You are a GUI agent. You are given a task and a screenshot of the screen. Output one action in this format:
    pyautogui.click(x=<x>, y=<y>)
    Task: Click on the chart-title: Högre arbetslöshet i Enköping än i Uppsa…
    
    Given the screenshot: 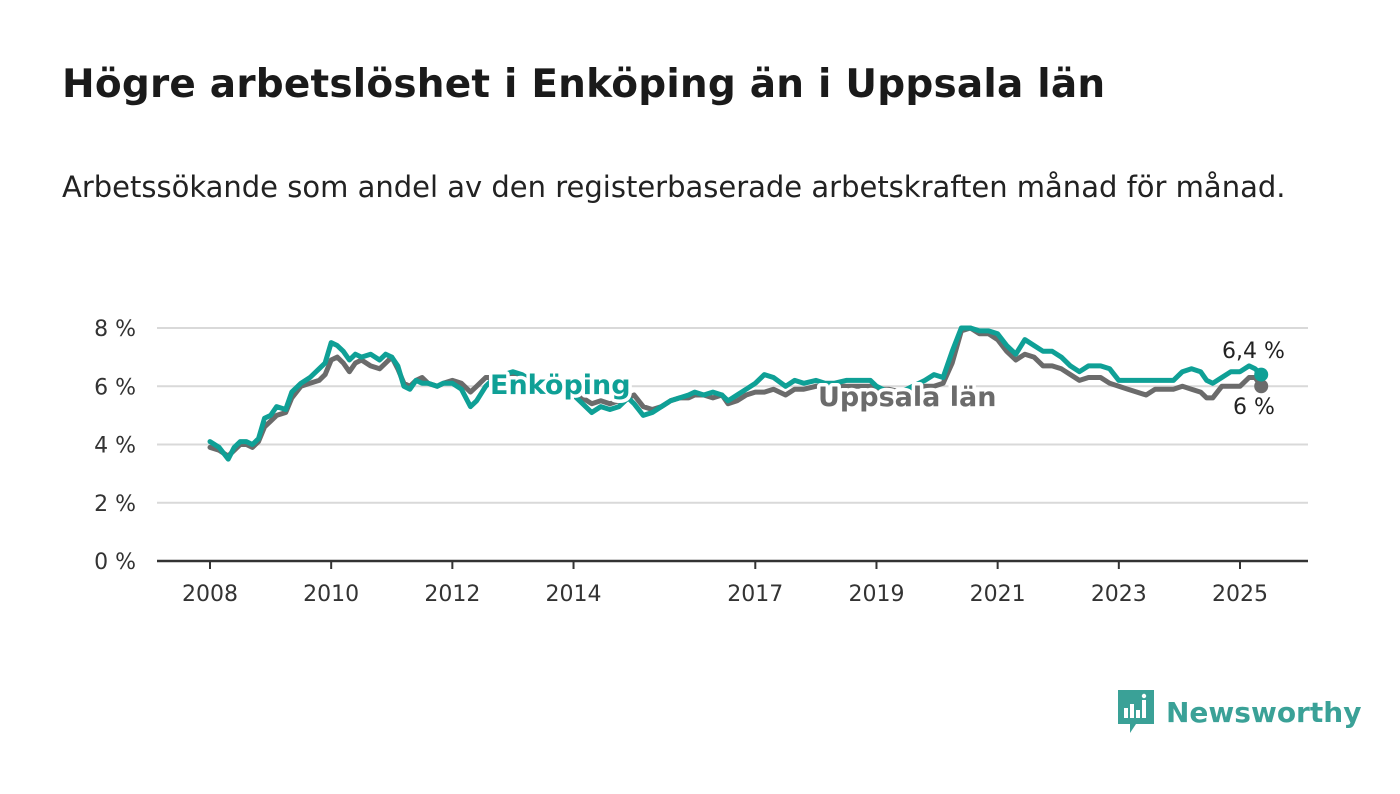 What is the action you would take?
    pyautogui.click(x=584, y=84)
    